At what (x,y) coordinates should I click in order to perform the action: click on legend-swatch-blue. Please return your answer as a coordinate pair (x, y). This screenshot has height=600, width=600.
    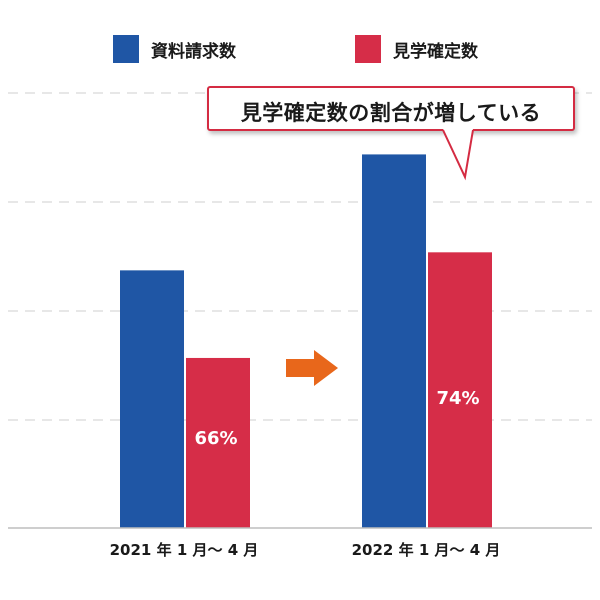
    Looking at the image, I should click on (126, 49).